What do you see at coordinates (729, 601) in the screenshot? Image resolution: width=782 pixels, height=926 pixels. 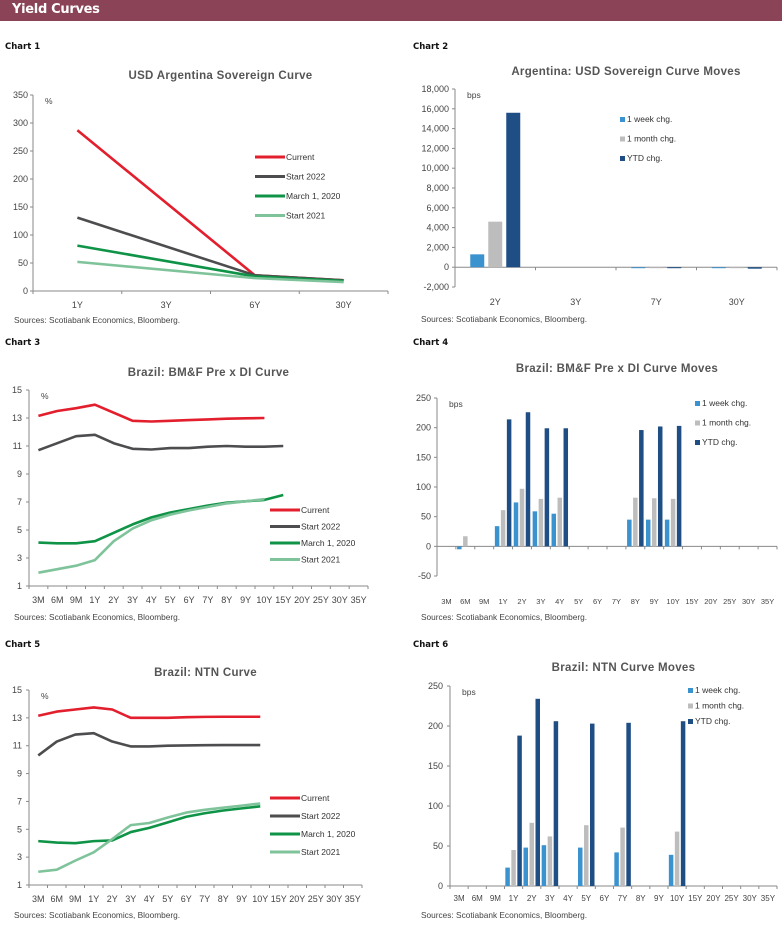 I see `x-tick-label: 25Y` at bounding box center [729, 601].